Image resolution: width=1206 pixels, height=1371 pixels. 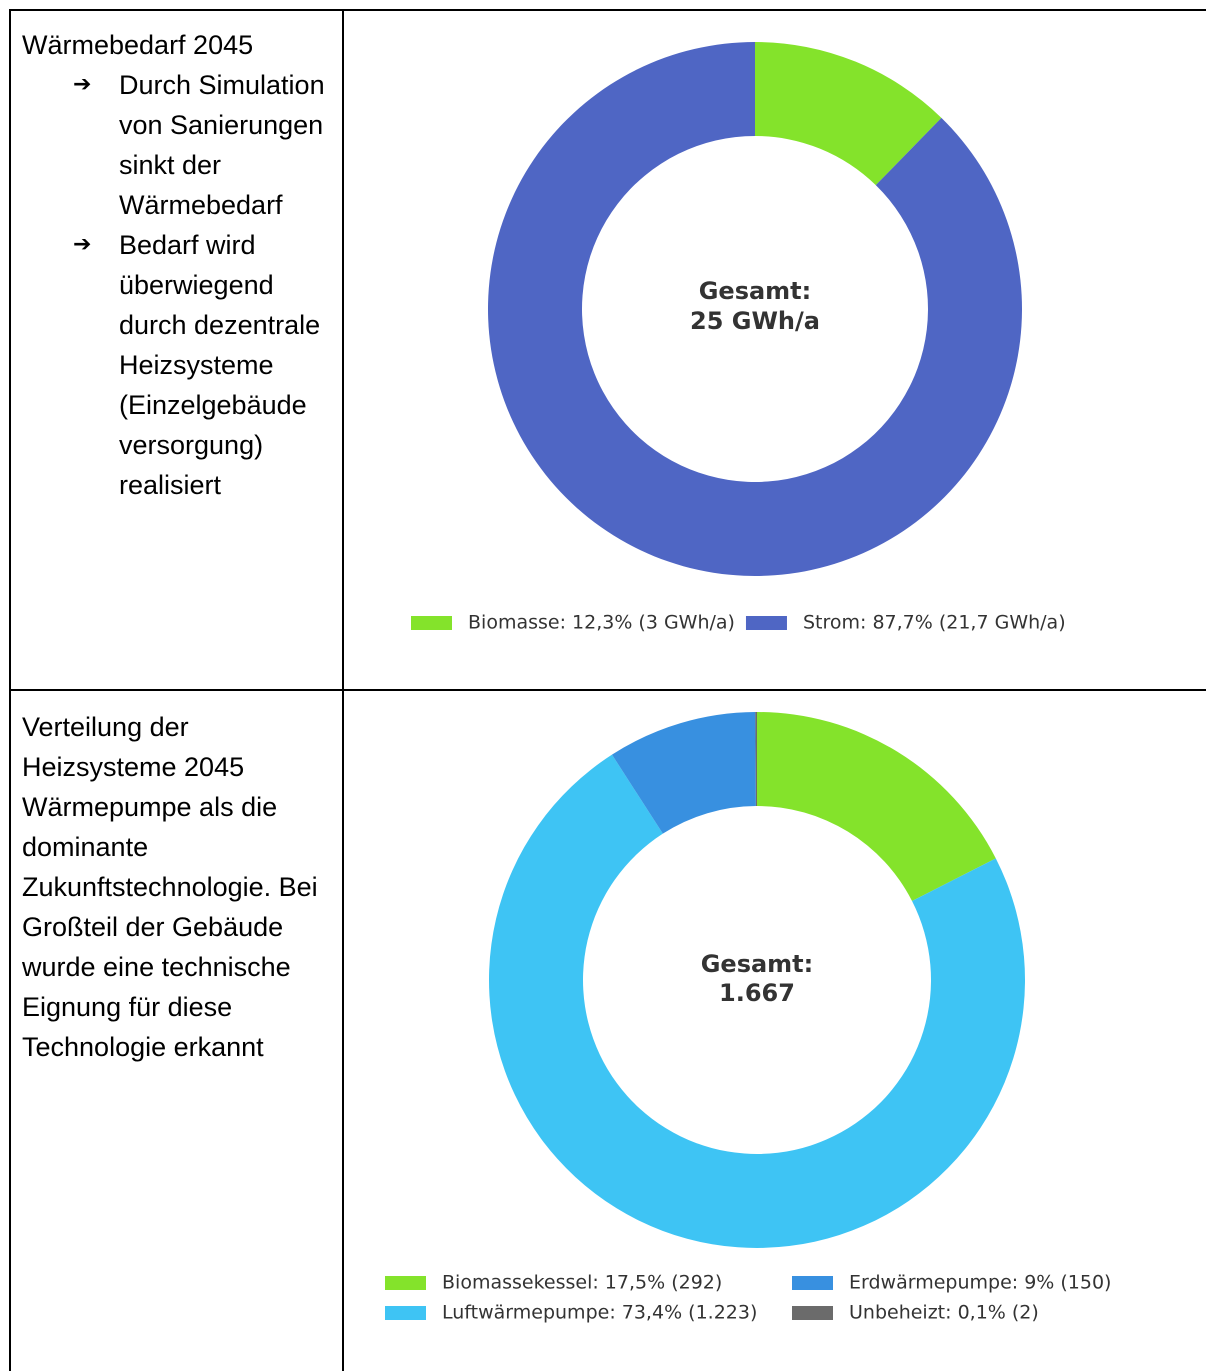 What do you see at coordinates (934, 623) in the screenshot?
I see `legend-label: Strom: 87,7% (21,7 GWh/a)` at bounding box center [934, 623].